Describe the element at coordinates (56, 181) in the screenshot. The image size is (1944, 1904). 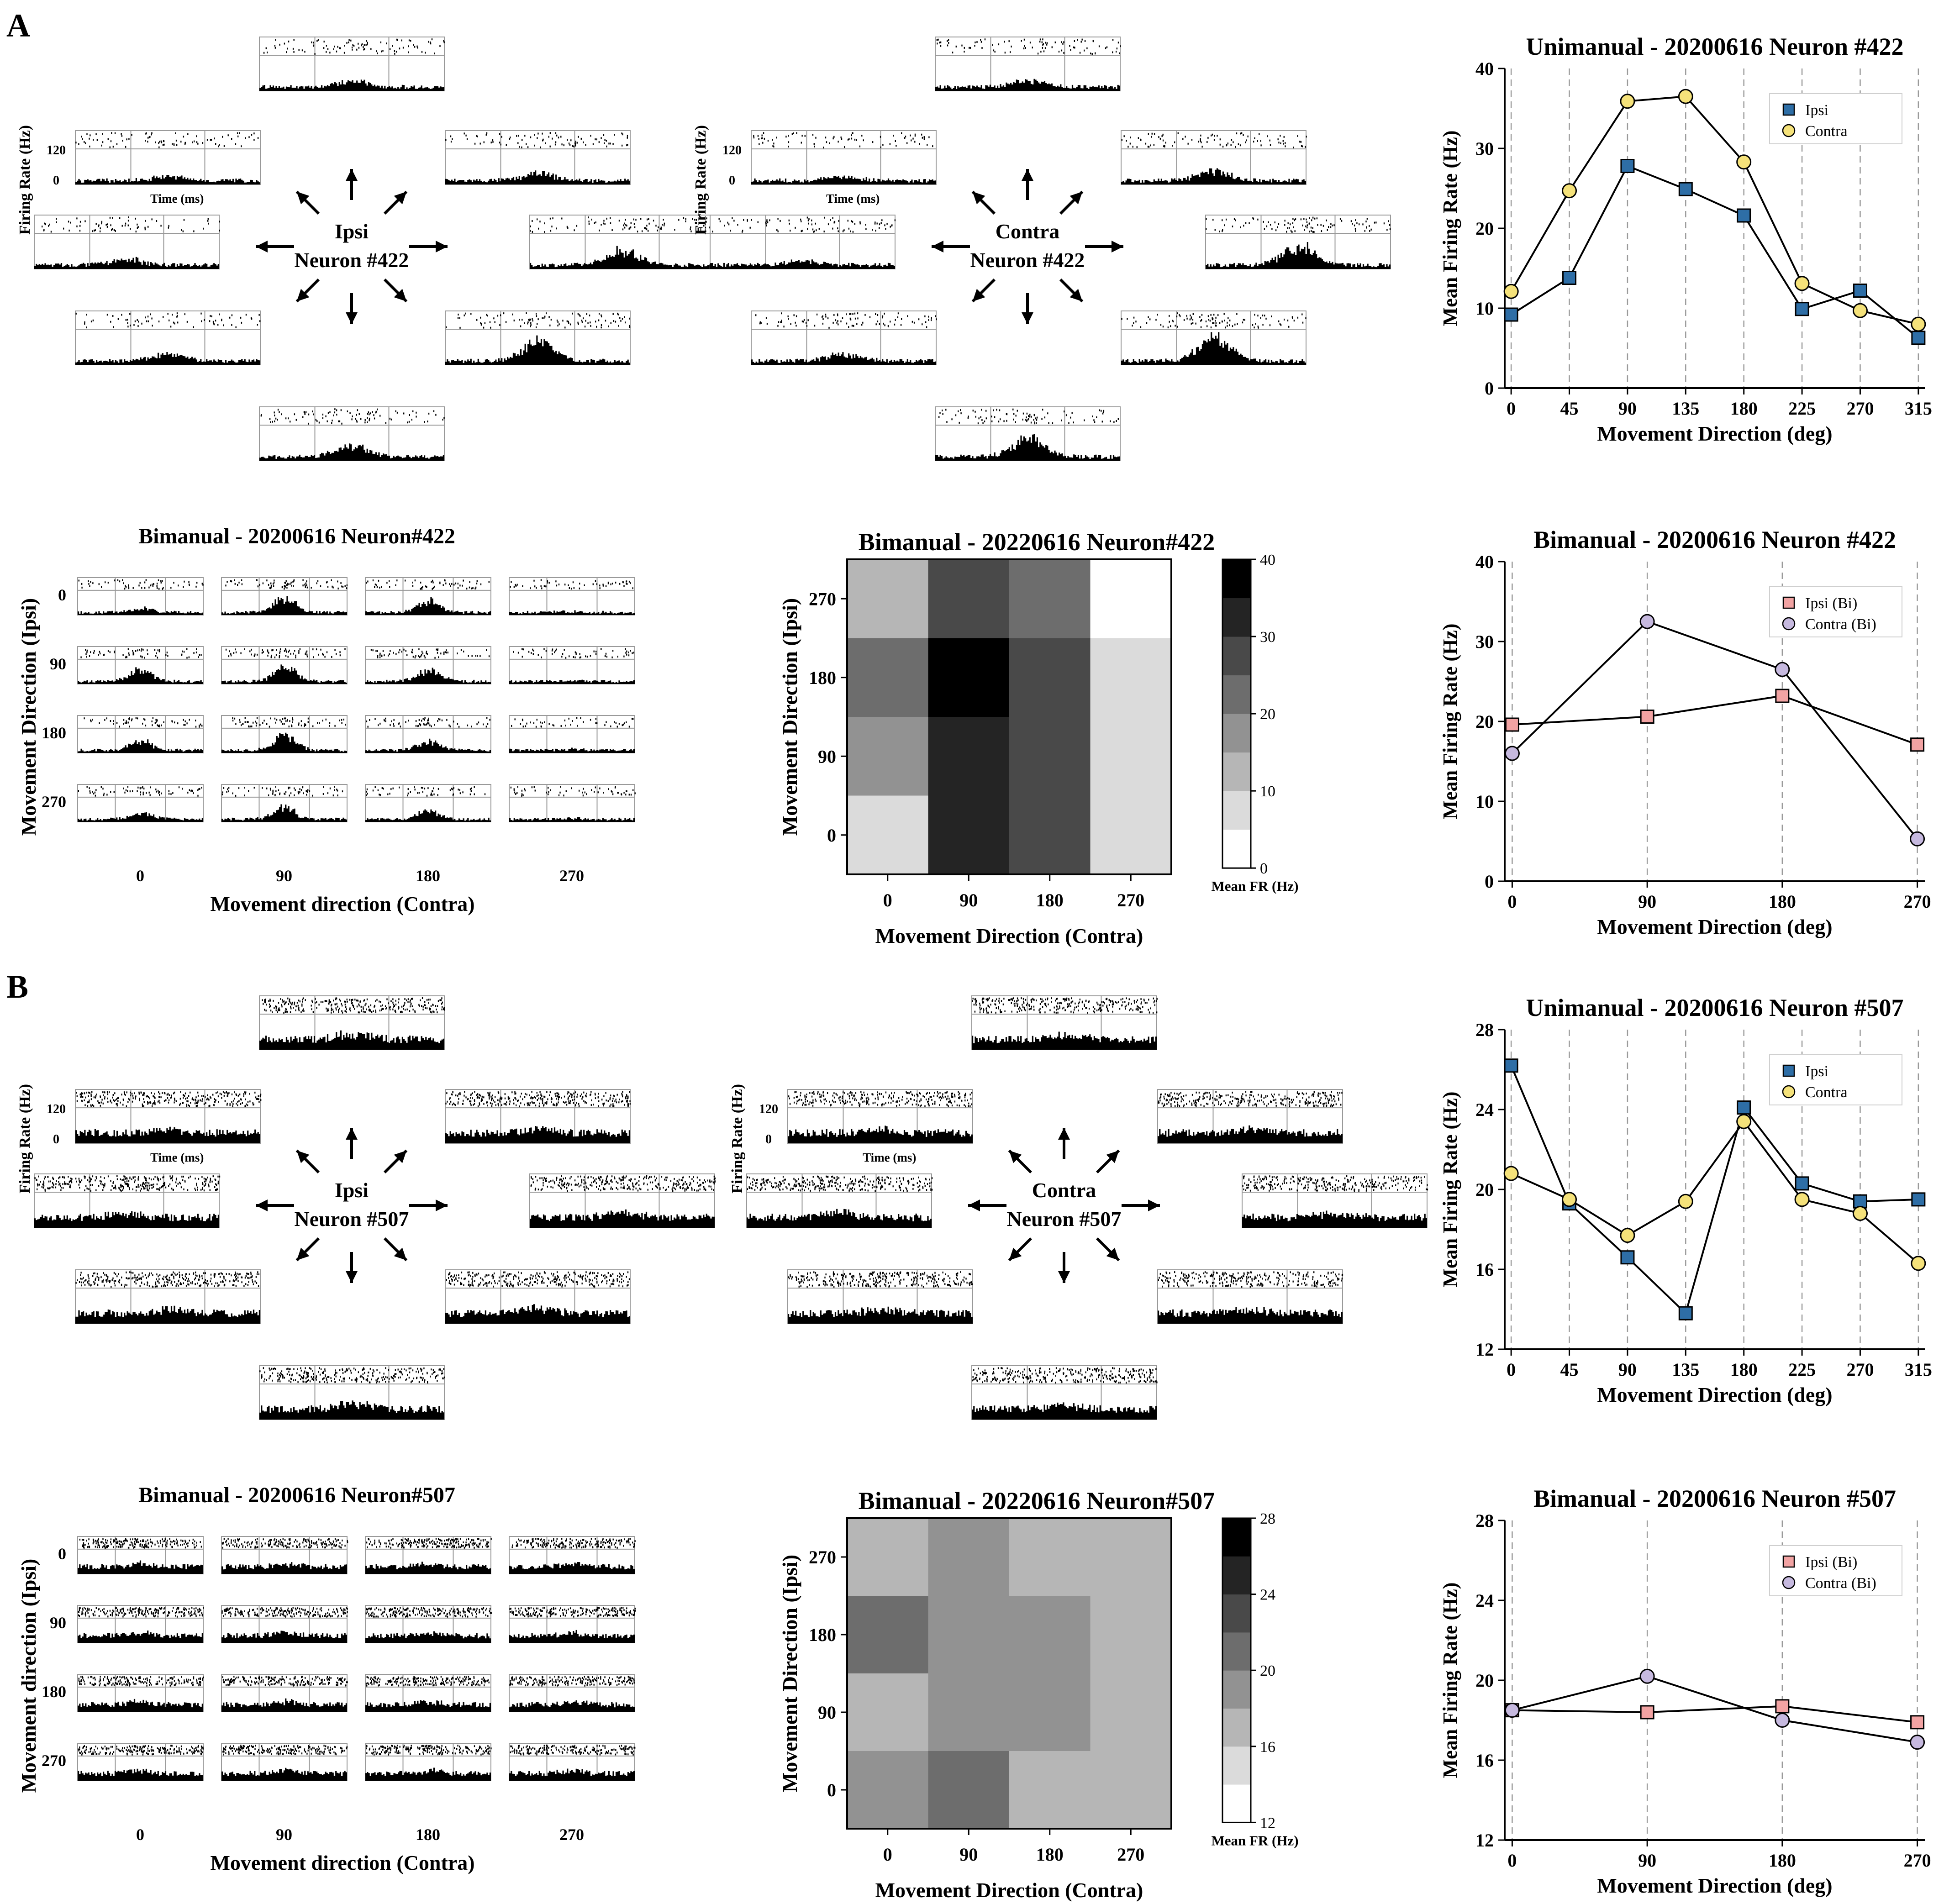
I see `scale-bottom-label: 0` at that location.